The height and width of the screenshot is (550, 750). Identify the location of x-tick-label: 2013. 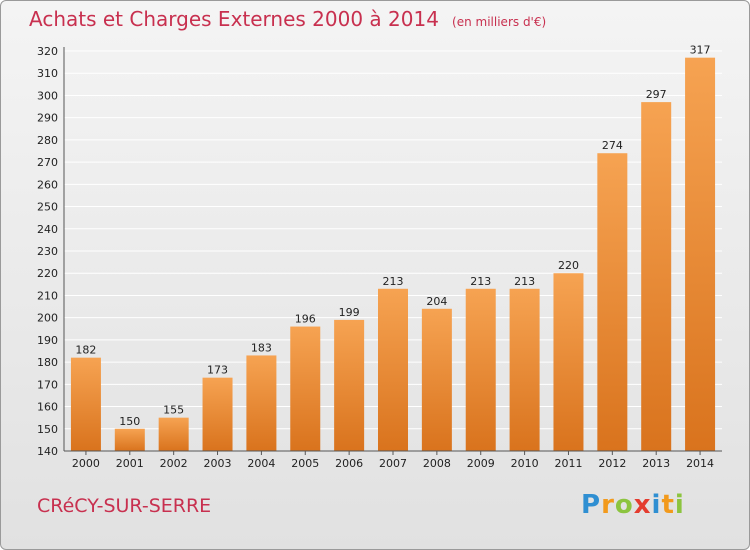
(656, 463).